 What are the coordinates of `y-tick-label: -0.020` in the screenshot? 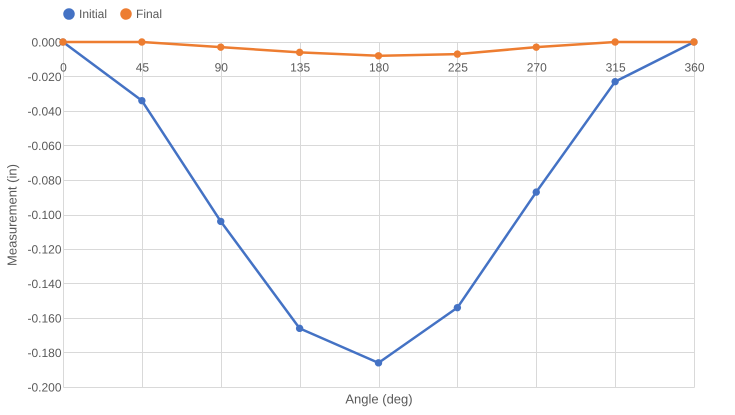 It's located at (44, 77).